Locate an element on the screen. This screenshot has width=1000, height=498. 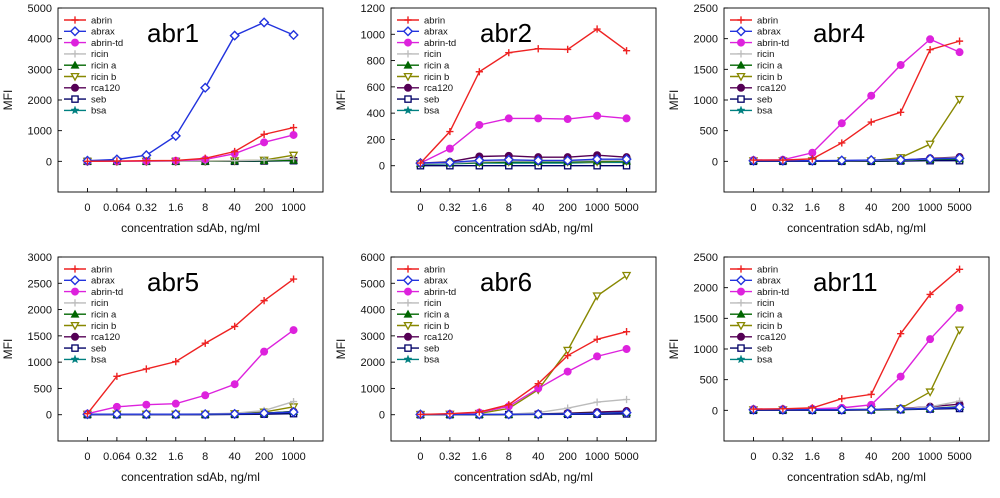
x-tick-label: 0.064 is located at coordinates (117, 208).